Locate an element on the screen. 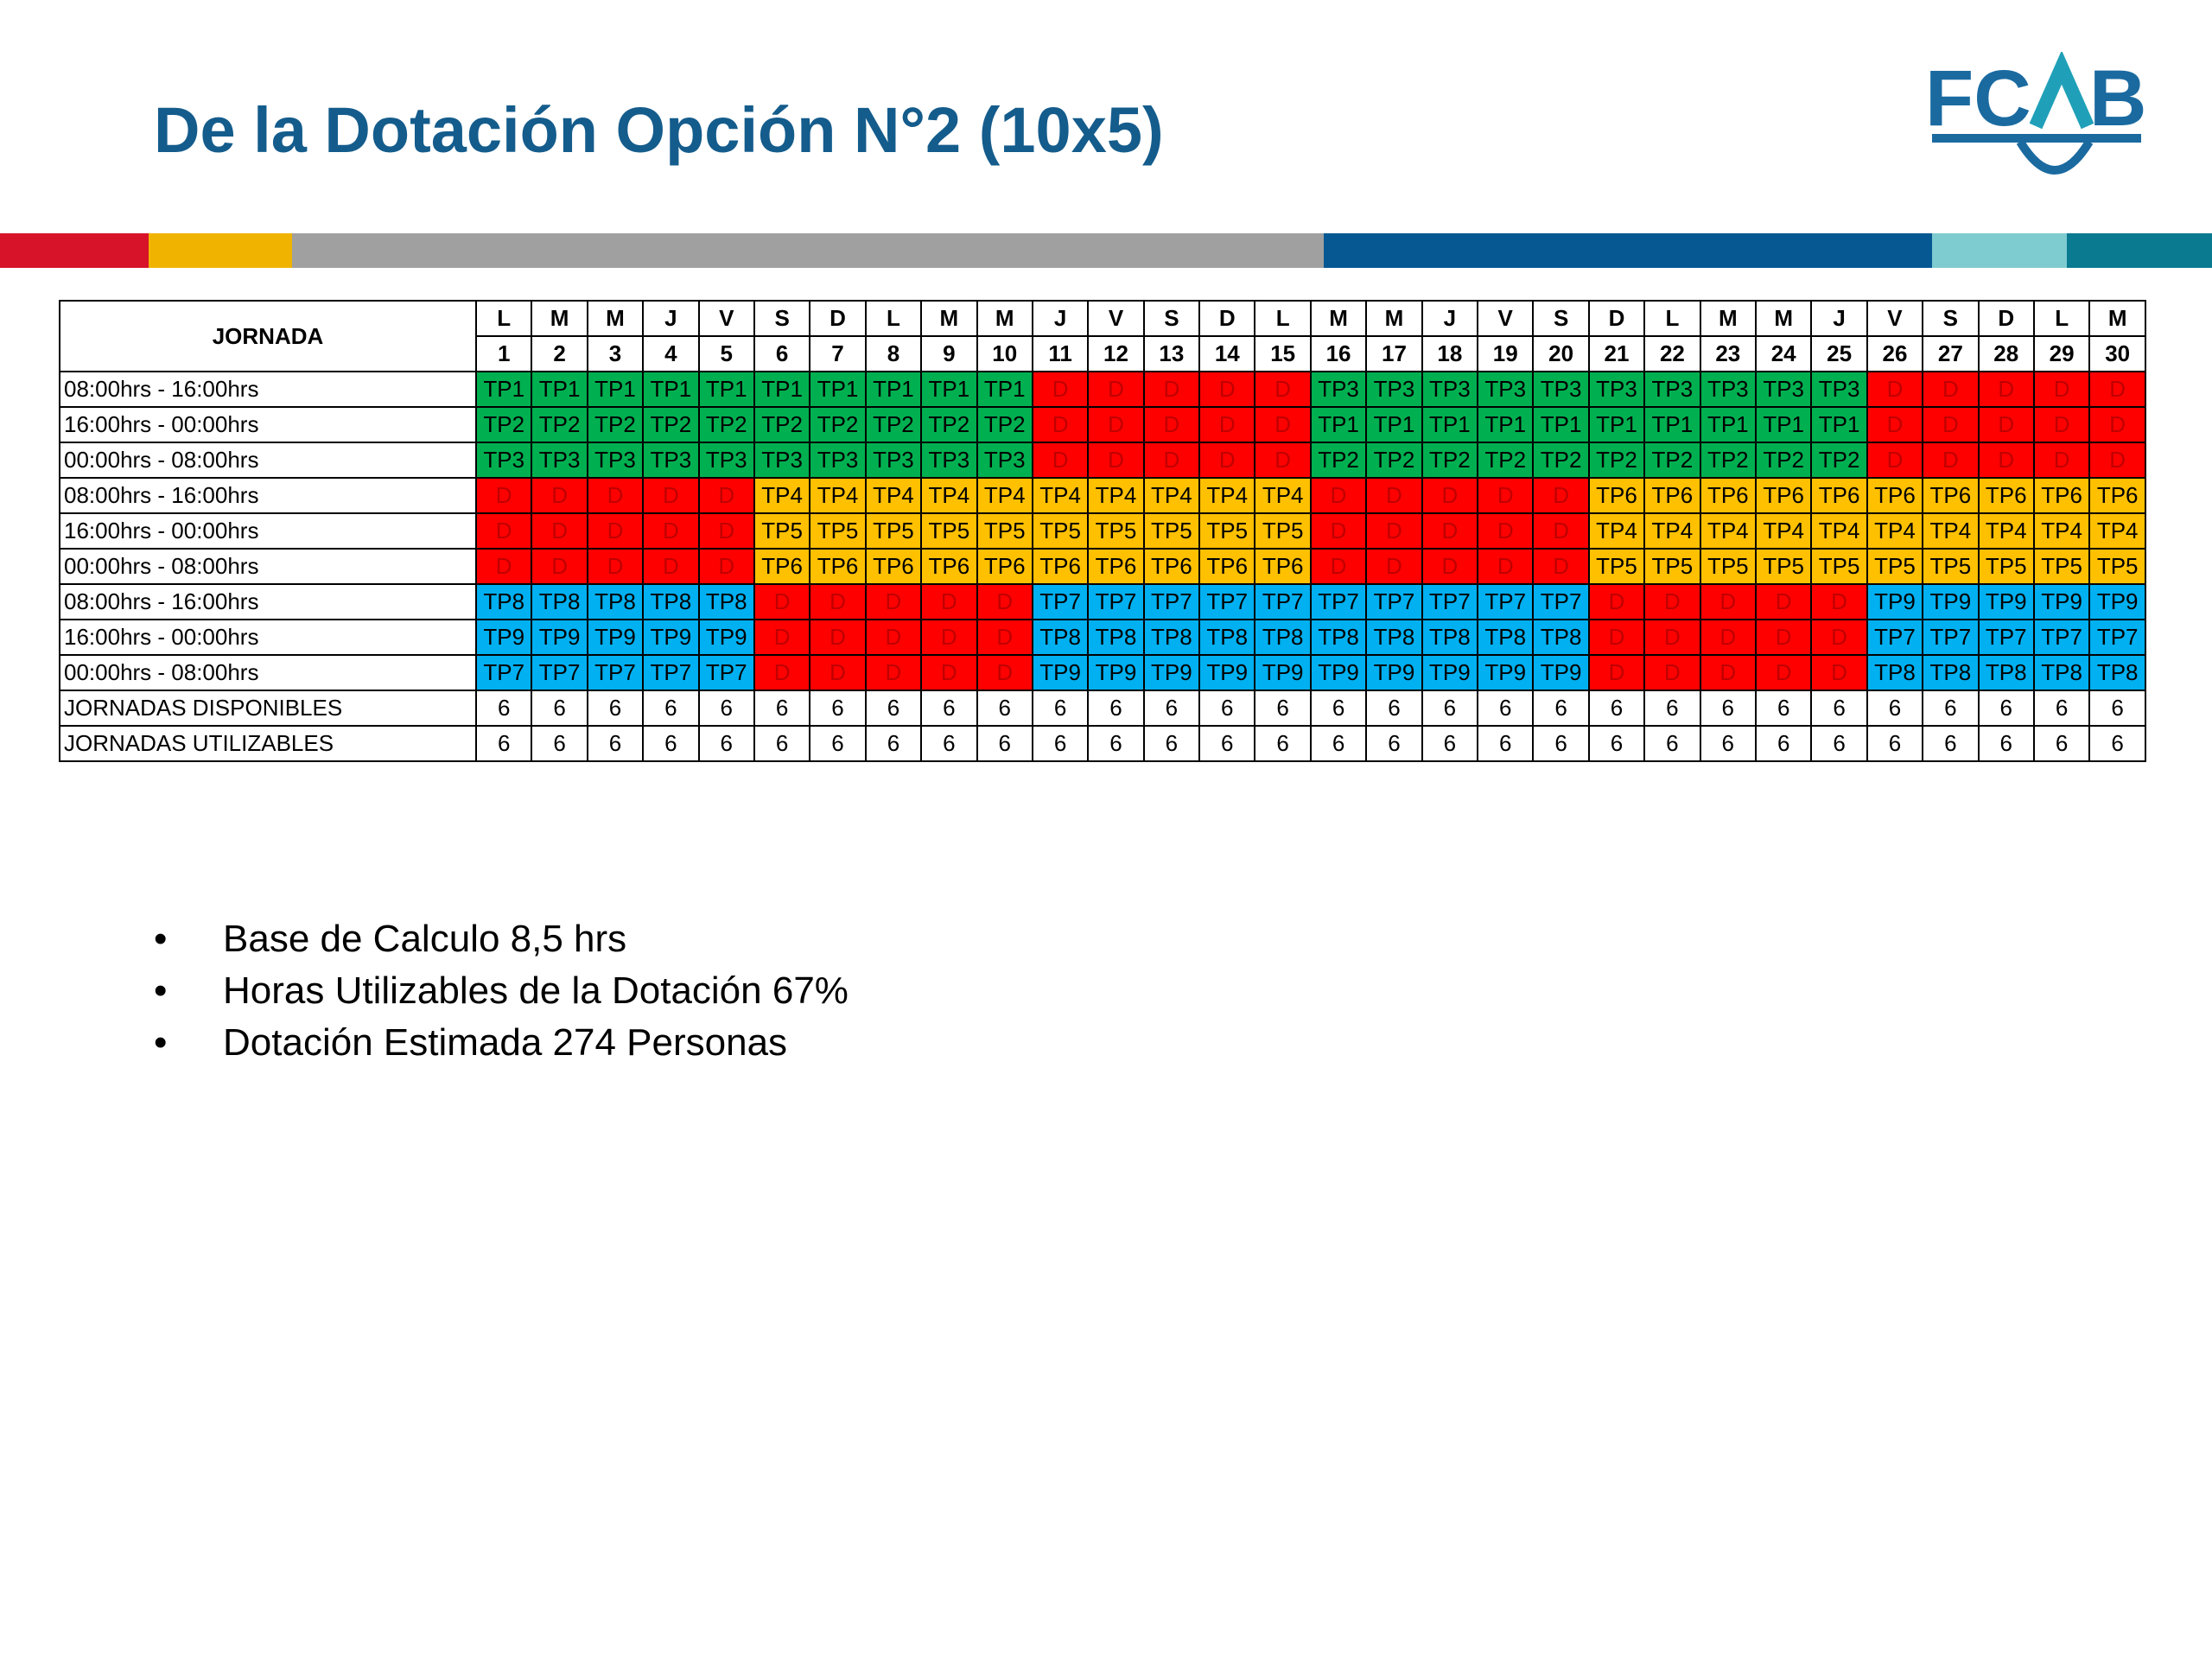 The height and width of the screenshot is (1659, 2212). day-number: 6 is located at coordinates (782, 353).